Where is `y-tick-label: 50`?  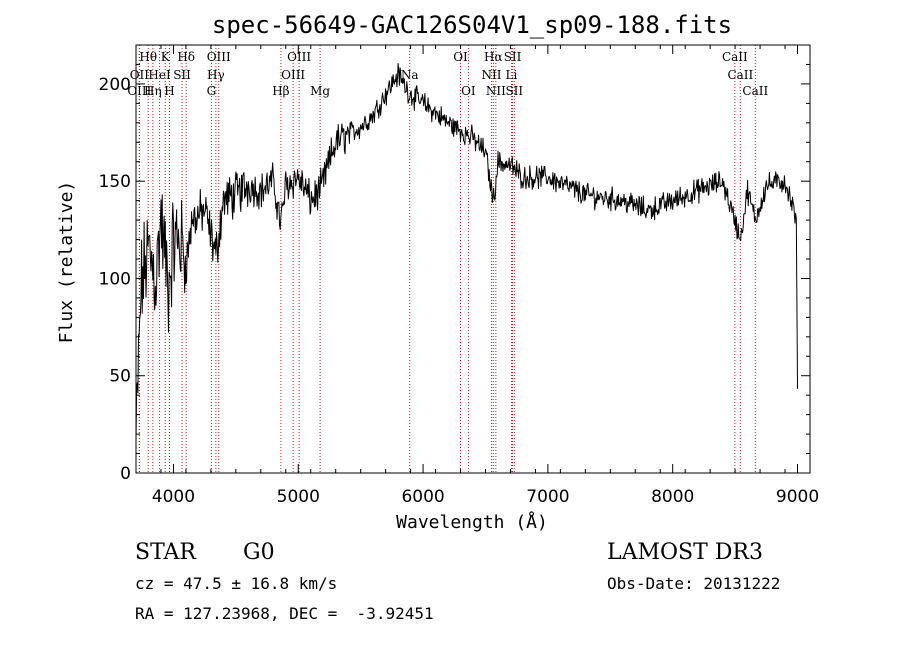 y-tick-label: 50 is located at coordinates (120, 377).